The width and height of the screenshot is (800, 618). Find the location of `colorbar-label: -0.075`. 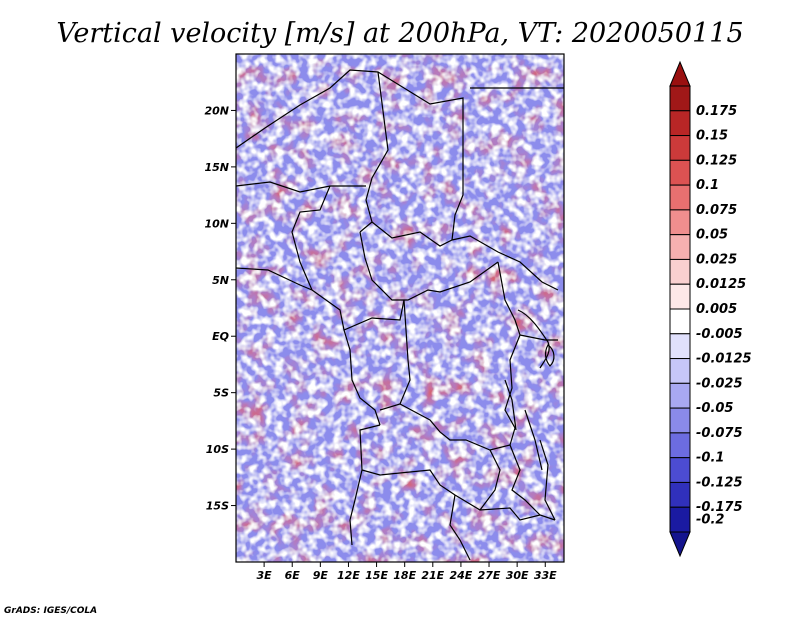

colorbar-label: -0.075 is located at coordinates (719, 433).